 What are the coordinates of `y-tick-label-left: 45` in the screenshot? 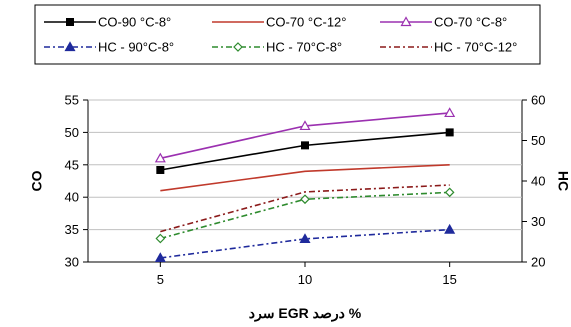 It's located at (72, 164).